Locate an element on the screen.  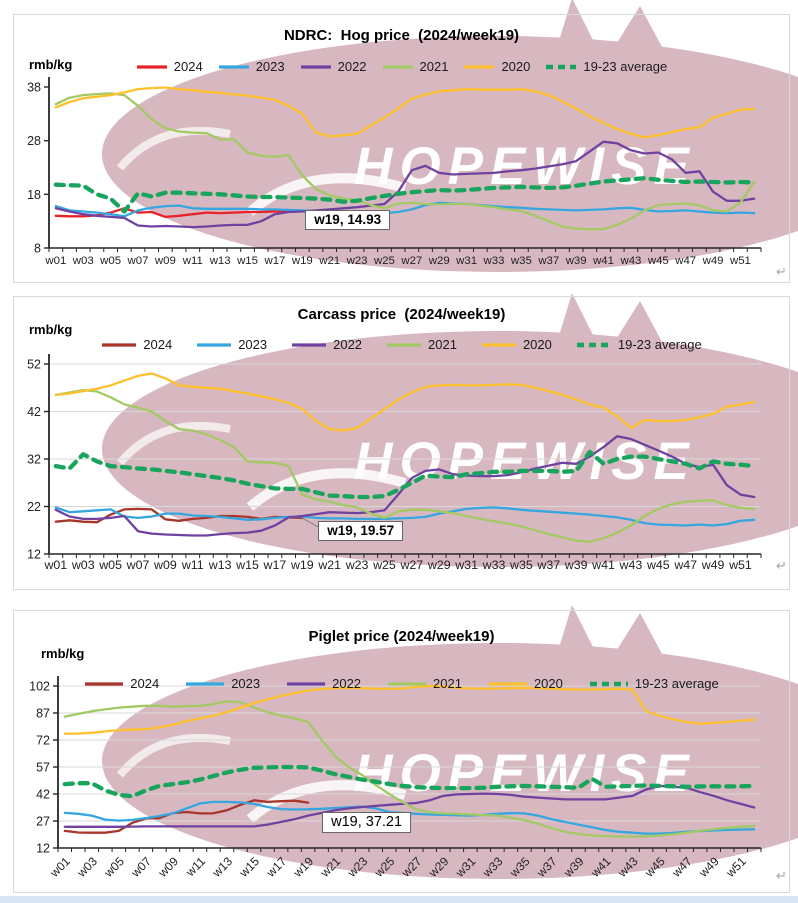
y-tick-label: 18 is located at coordinates (34, 195).